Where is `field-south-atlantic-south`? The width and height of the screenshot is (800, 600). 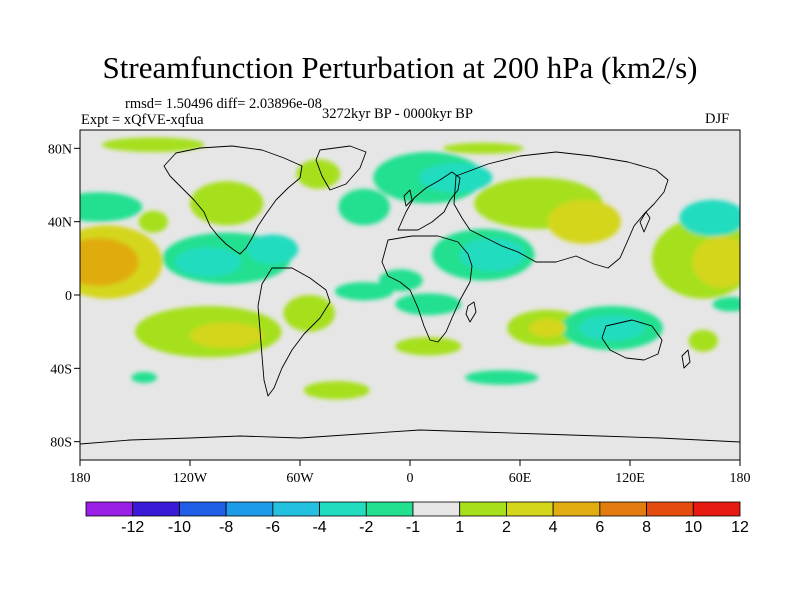 field-south-atlantic-south is located at coordinates (336, 390).